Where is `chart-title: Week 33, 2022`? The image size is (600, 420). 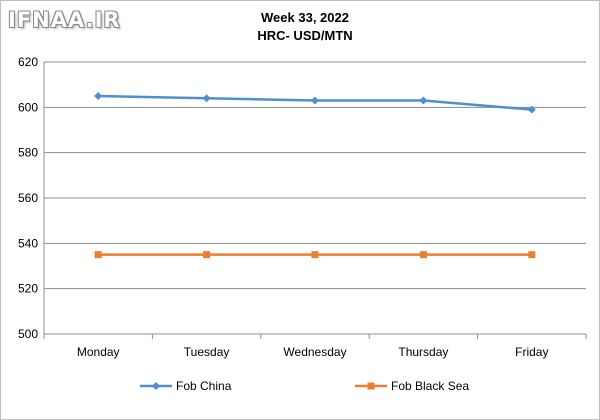 chart-title: Week 33, 2022 is located at coordinates (305, 17).